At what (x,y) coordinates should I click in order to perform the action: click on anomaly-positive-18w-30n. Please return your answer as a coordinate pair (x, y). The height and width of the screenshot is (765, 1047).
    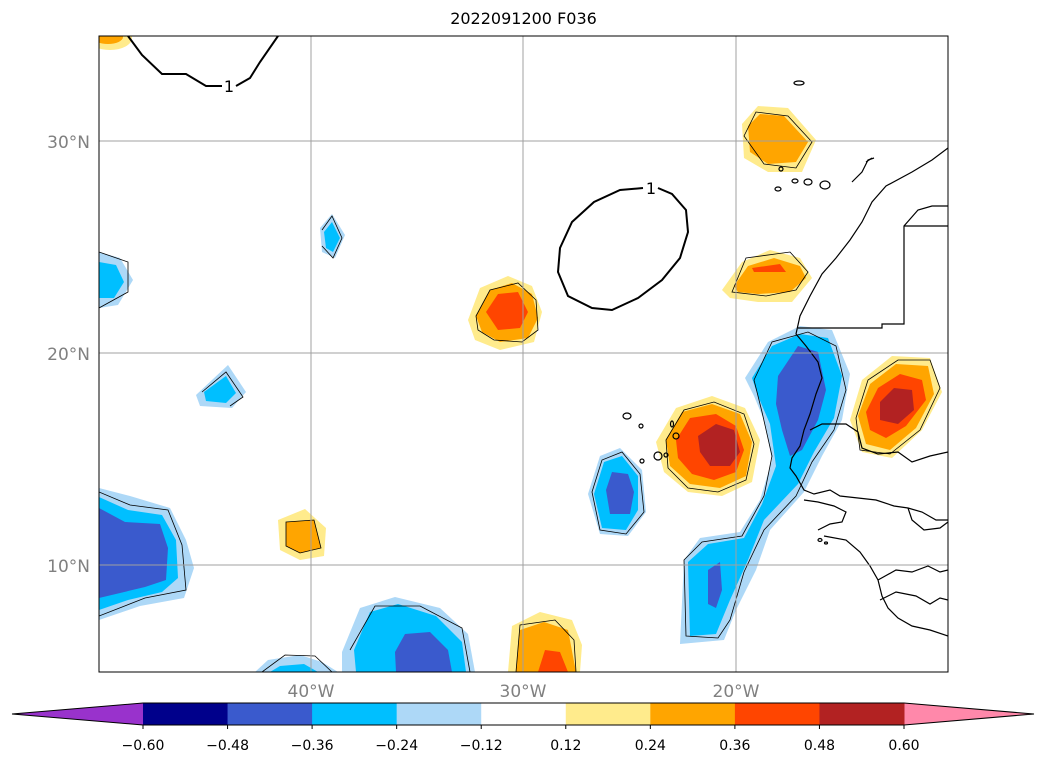
    Looking at the image, I should click on (779, 139).